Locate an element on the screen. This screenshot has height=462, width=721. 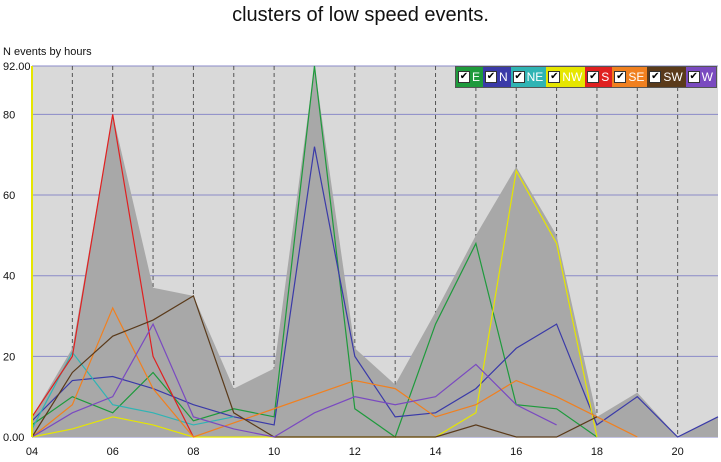
y-tick-label: 40 is located at coordinates (9, 277).